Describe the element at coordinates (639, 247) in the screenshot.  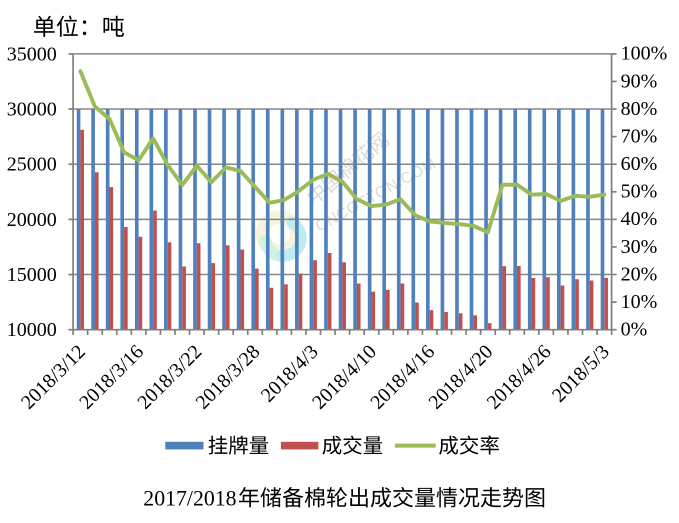
I see `svg-text: 30%` at that location.